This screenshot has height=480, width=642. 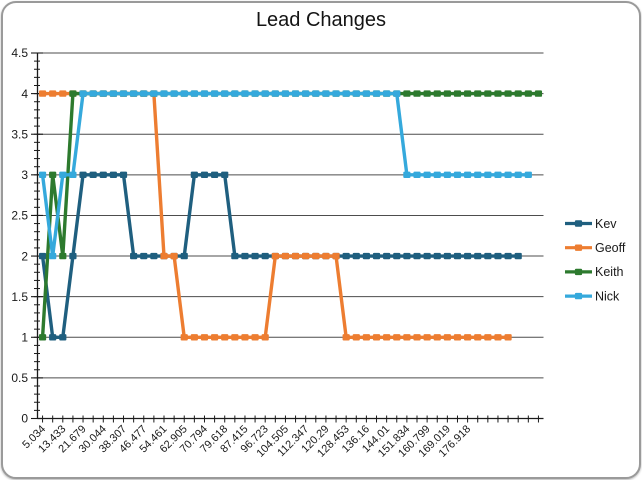 I want to click on y-tick-label: 0.5, so click(x=19, y=378).